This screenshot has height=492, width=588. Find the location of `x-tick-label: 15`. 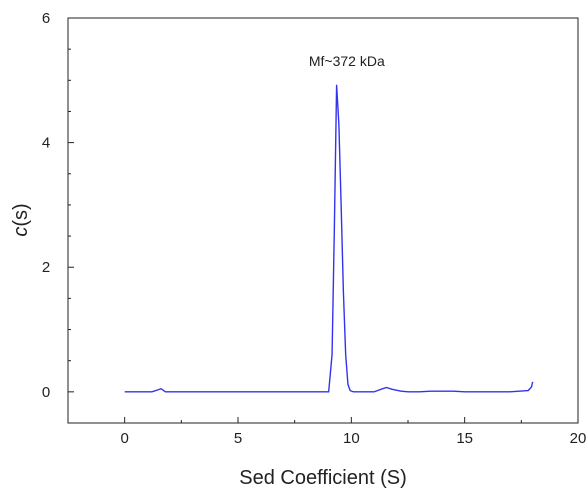

x-tick-label: 15 is located at coordinates (464, 438).